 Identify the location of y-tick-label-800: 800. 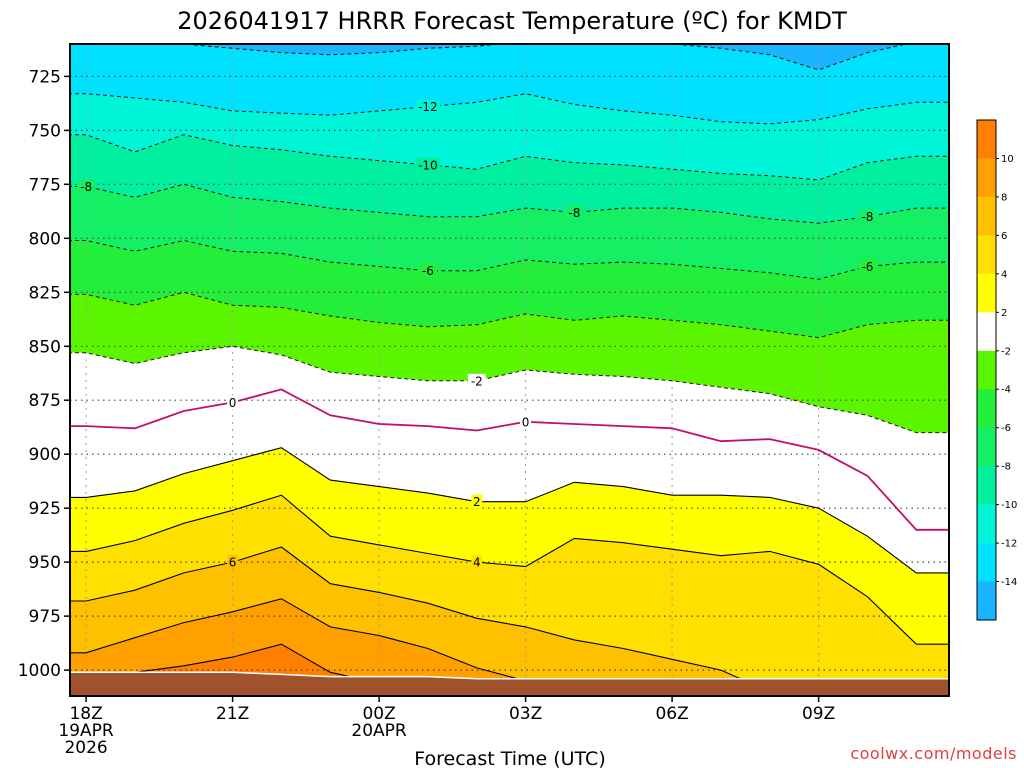
(45, 239).